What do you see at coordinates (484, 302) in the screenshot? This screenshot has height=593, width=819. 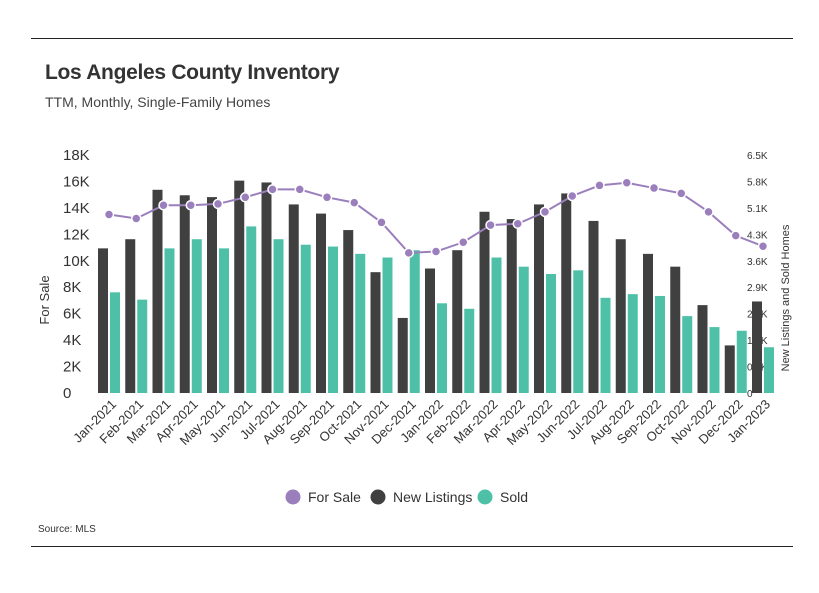 I see `bar-new-listings-mar-2022` at bounding box center [484, 302].